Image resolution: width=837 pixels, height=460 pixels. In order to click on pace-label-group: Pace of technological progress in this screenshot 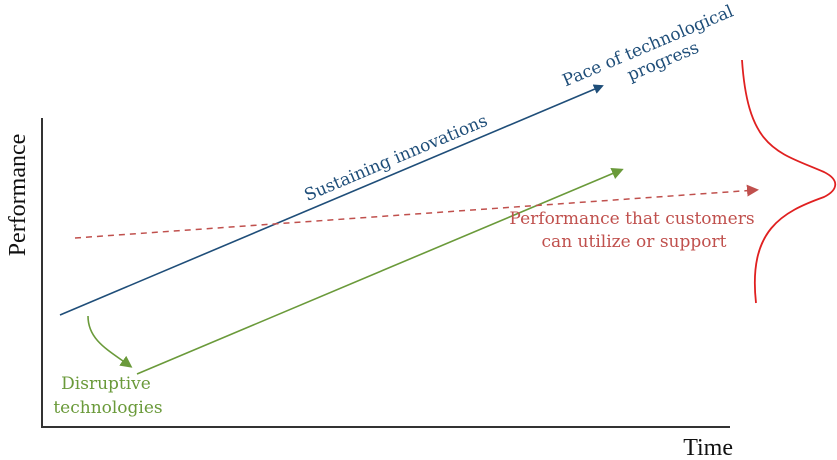, I will do `click(648, 47)`.